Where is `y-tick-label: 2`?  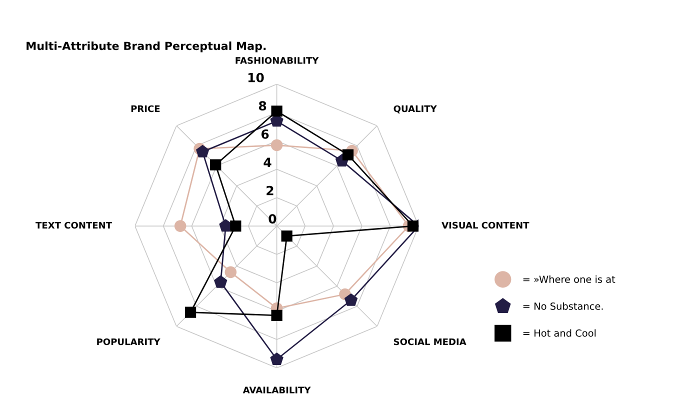 y-tick-label: 2 is located at coordinates (270, 191).